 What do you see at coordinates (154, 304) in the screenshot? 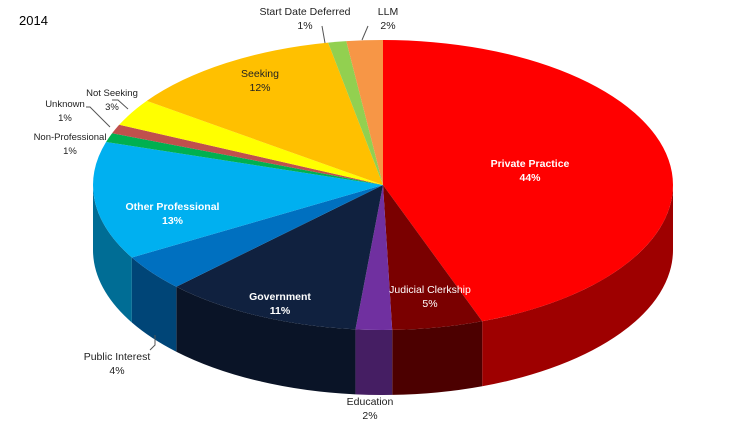
I see `slice-side-public-interest` at bounding box center [154, 304].